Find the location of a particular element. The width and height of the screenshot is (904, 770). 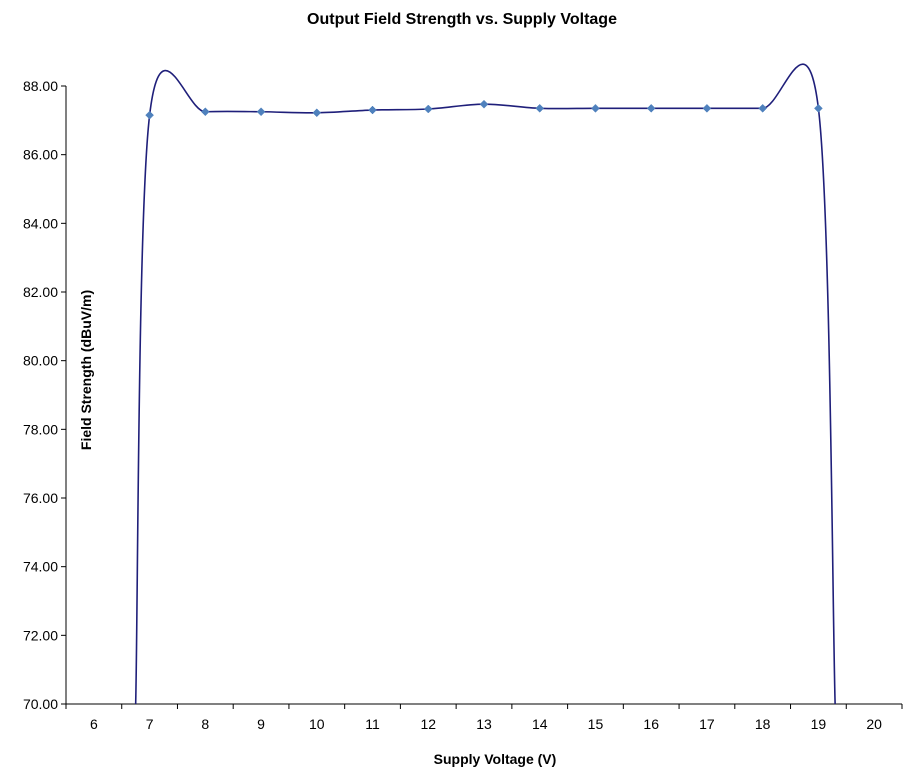

x-axis-label: Supply Voltage (V) is located at coordinates (495, 759).